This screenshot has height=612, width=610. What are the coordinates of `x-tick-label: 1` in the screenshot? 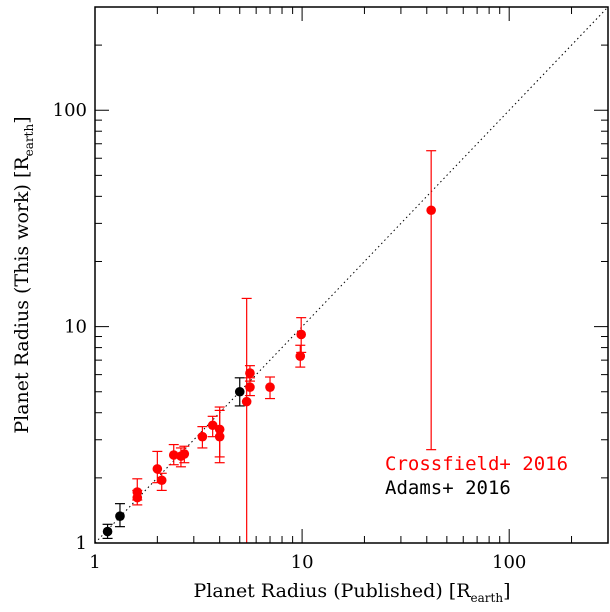 It's located at (94, 562).